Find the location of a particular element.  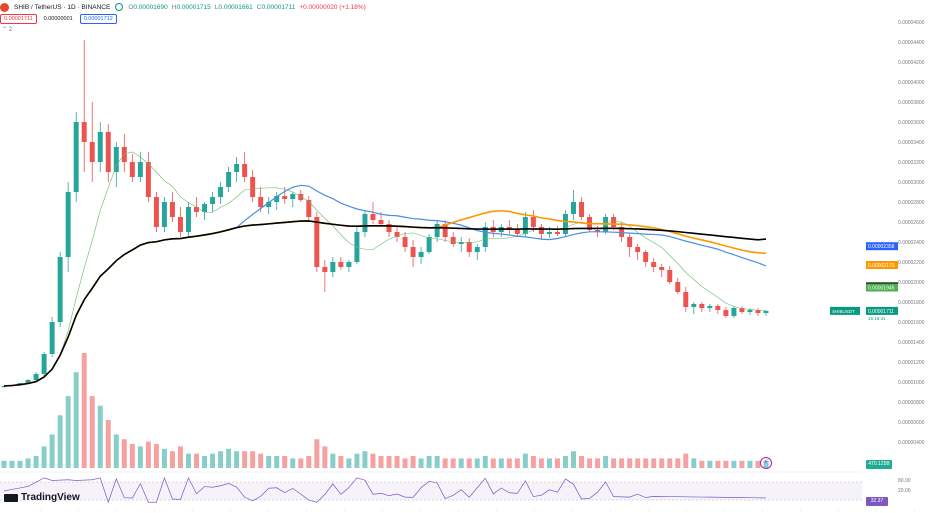

tradingview-logo: TradingView is located at coordinates (42, 497).